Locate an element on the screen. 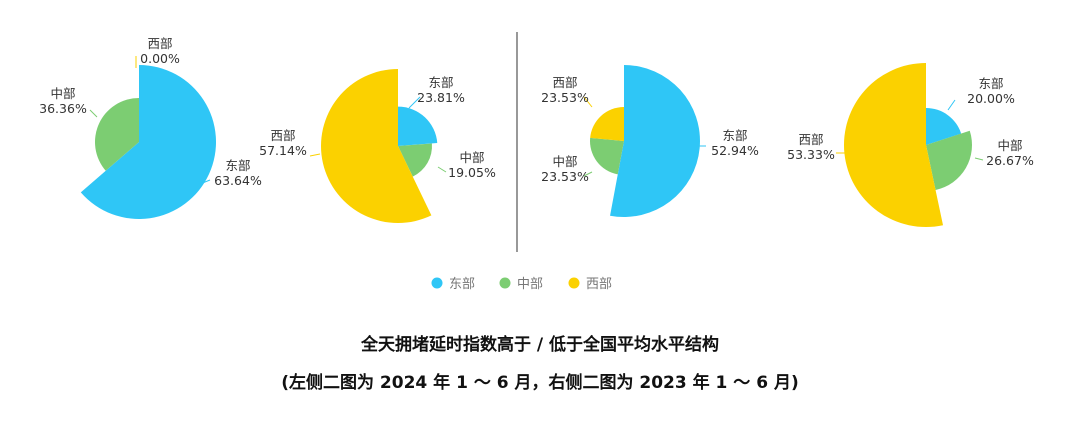  slice-value-east: 63.64% is located at coordinates (238, 180).